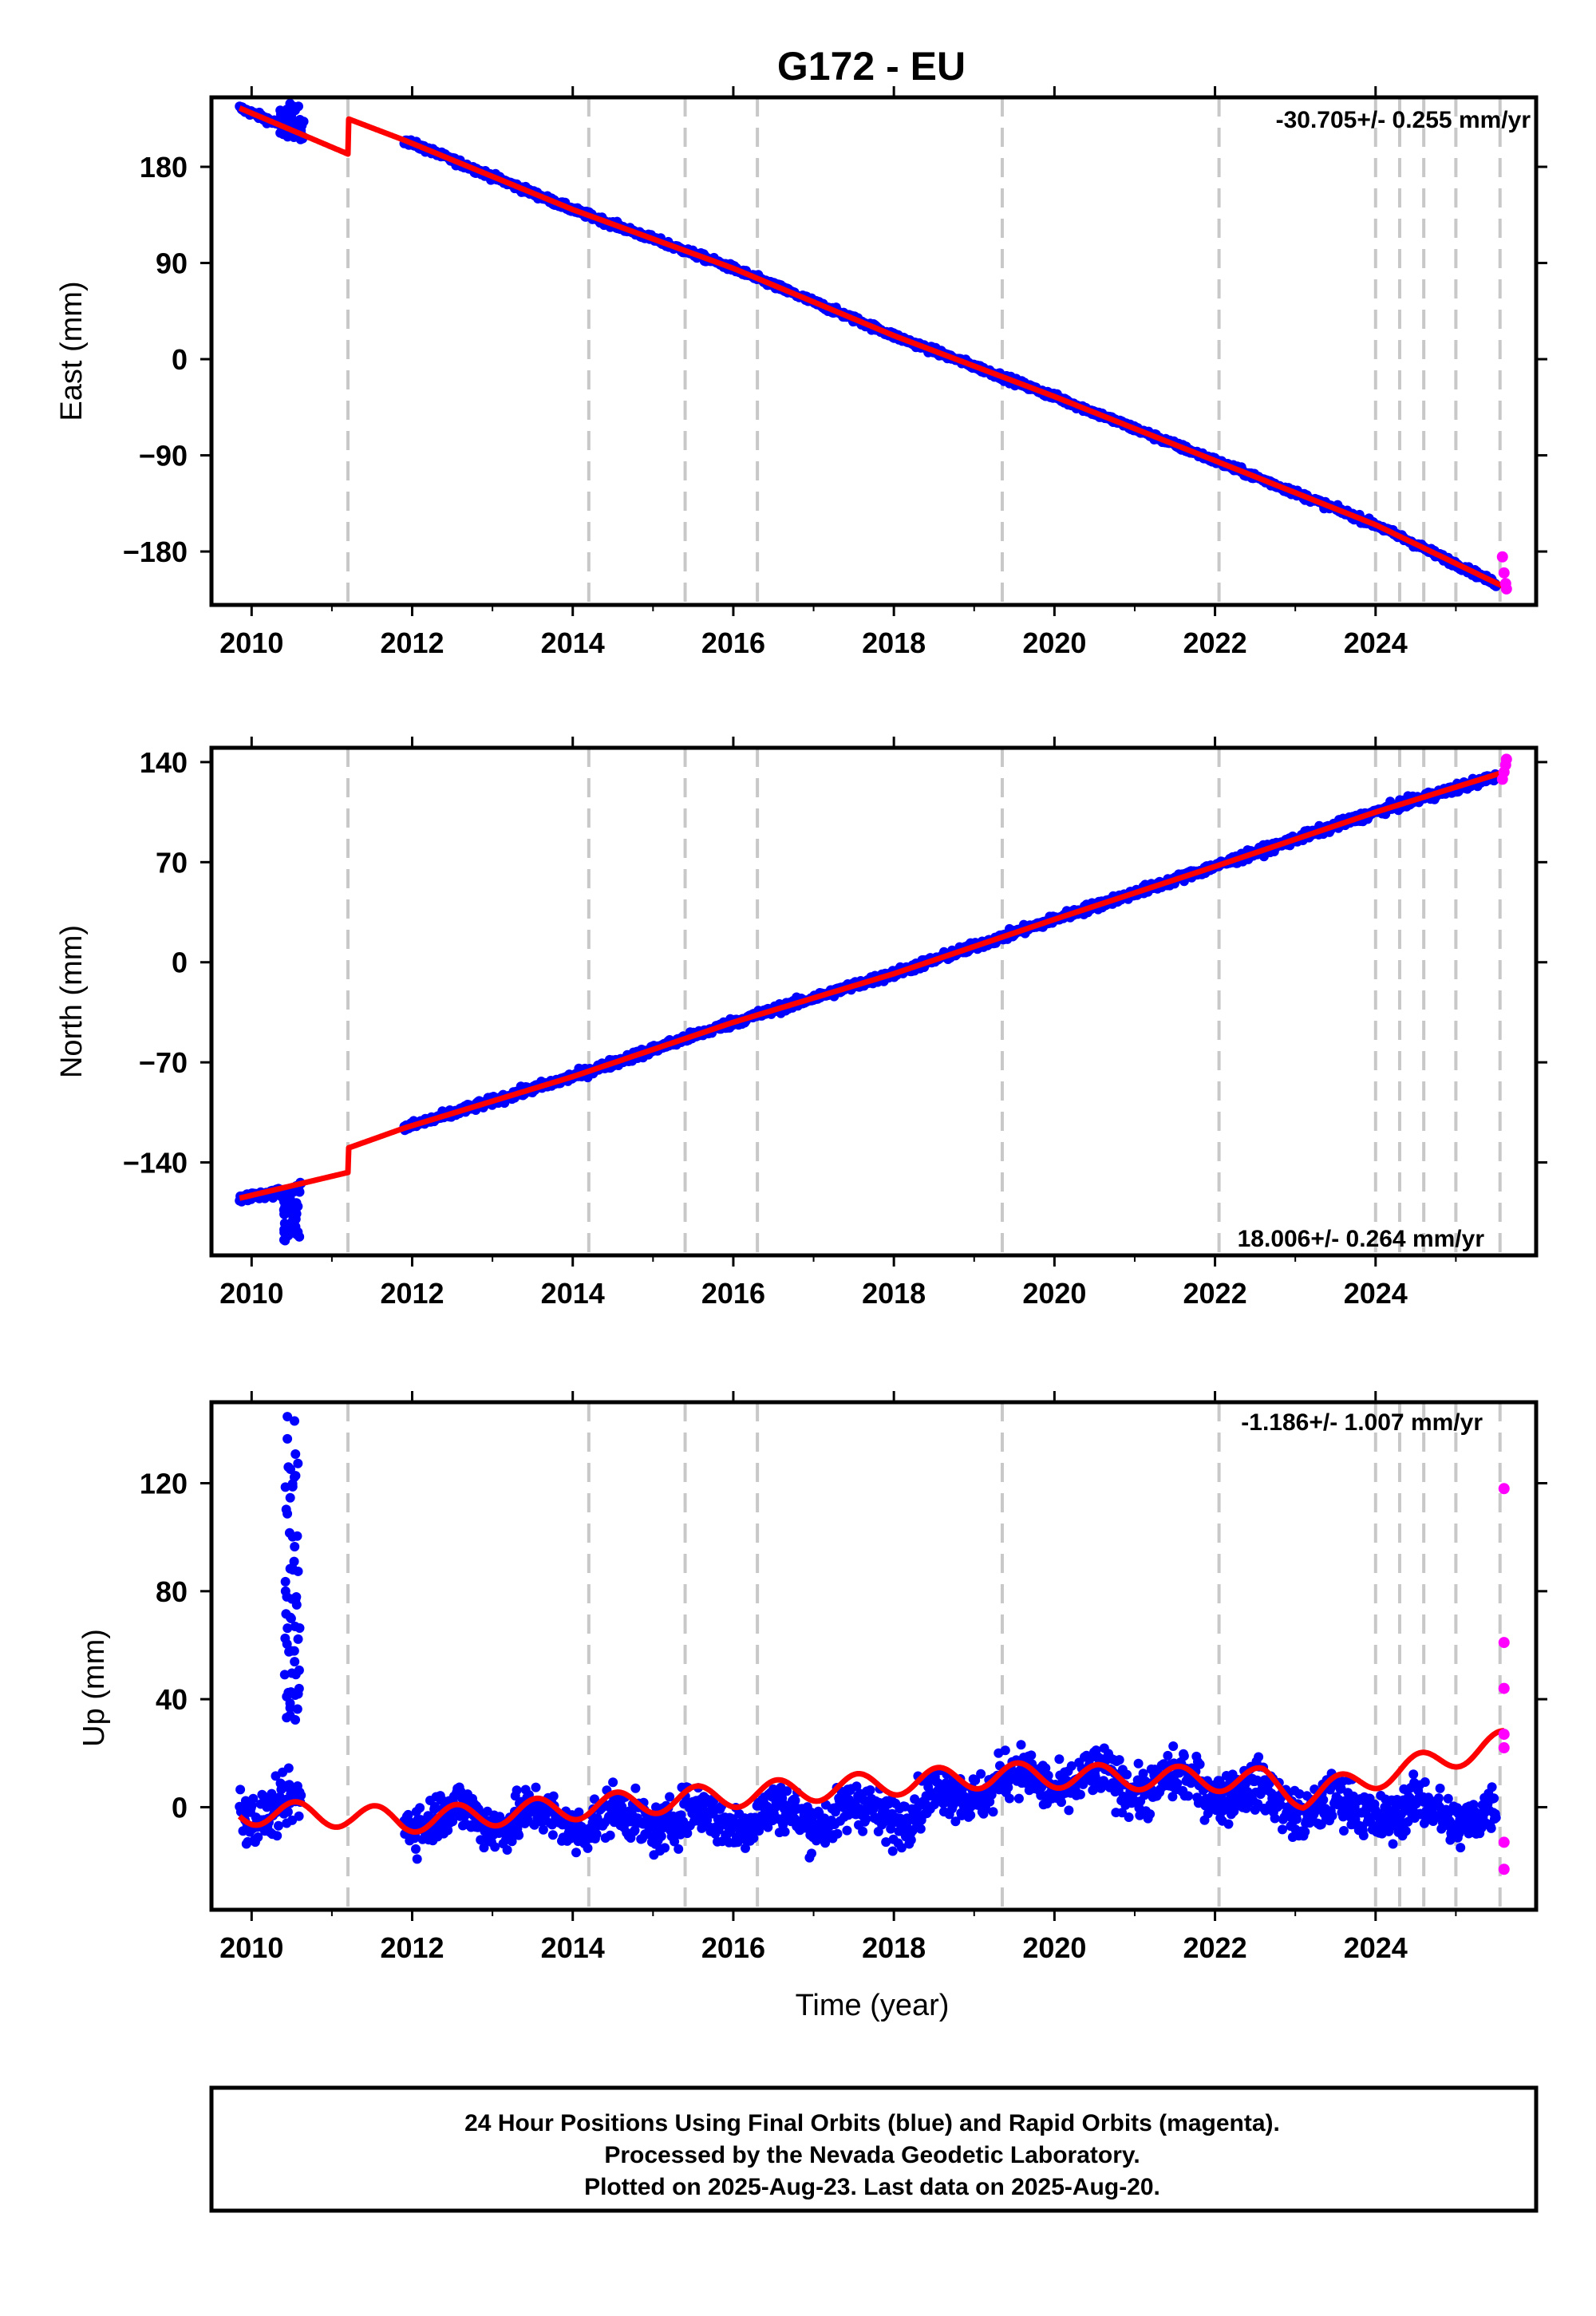 The height and width of the screenshot is (2316, 1596). Describe the element at coordinates (894, 642) in the screenshot. I see `east-xtick-label: 2018` at that location.